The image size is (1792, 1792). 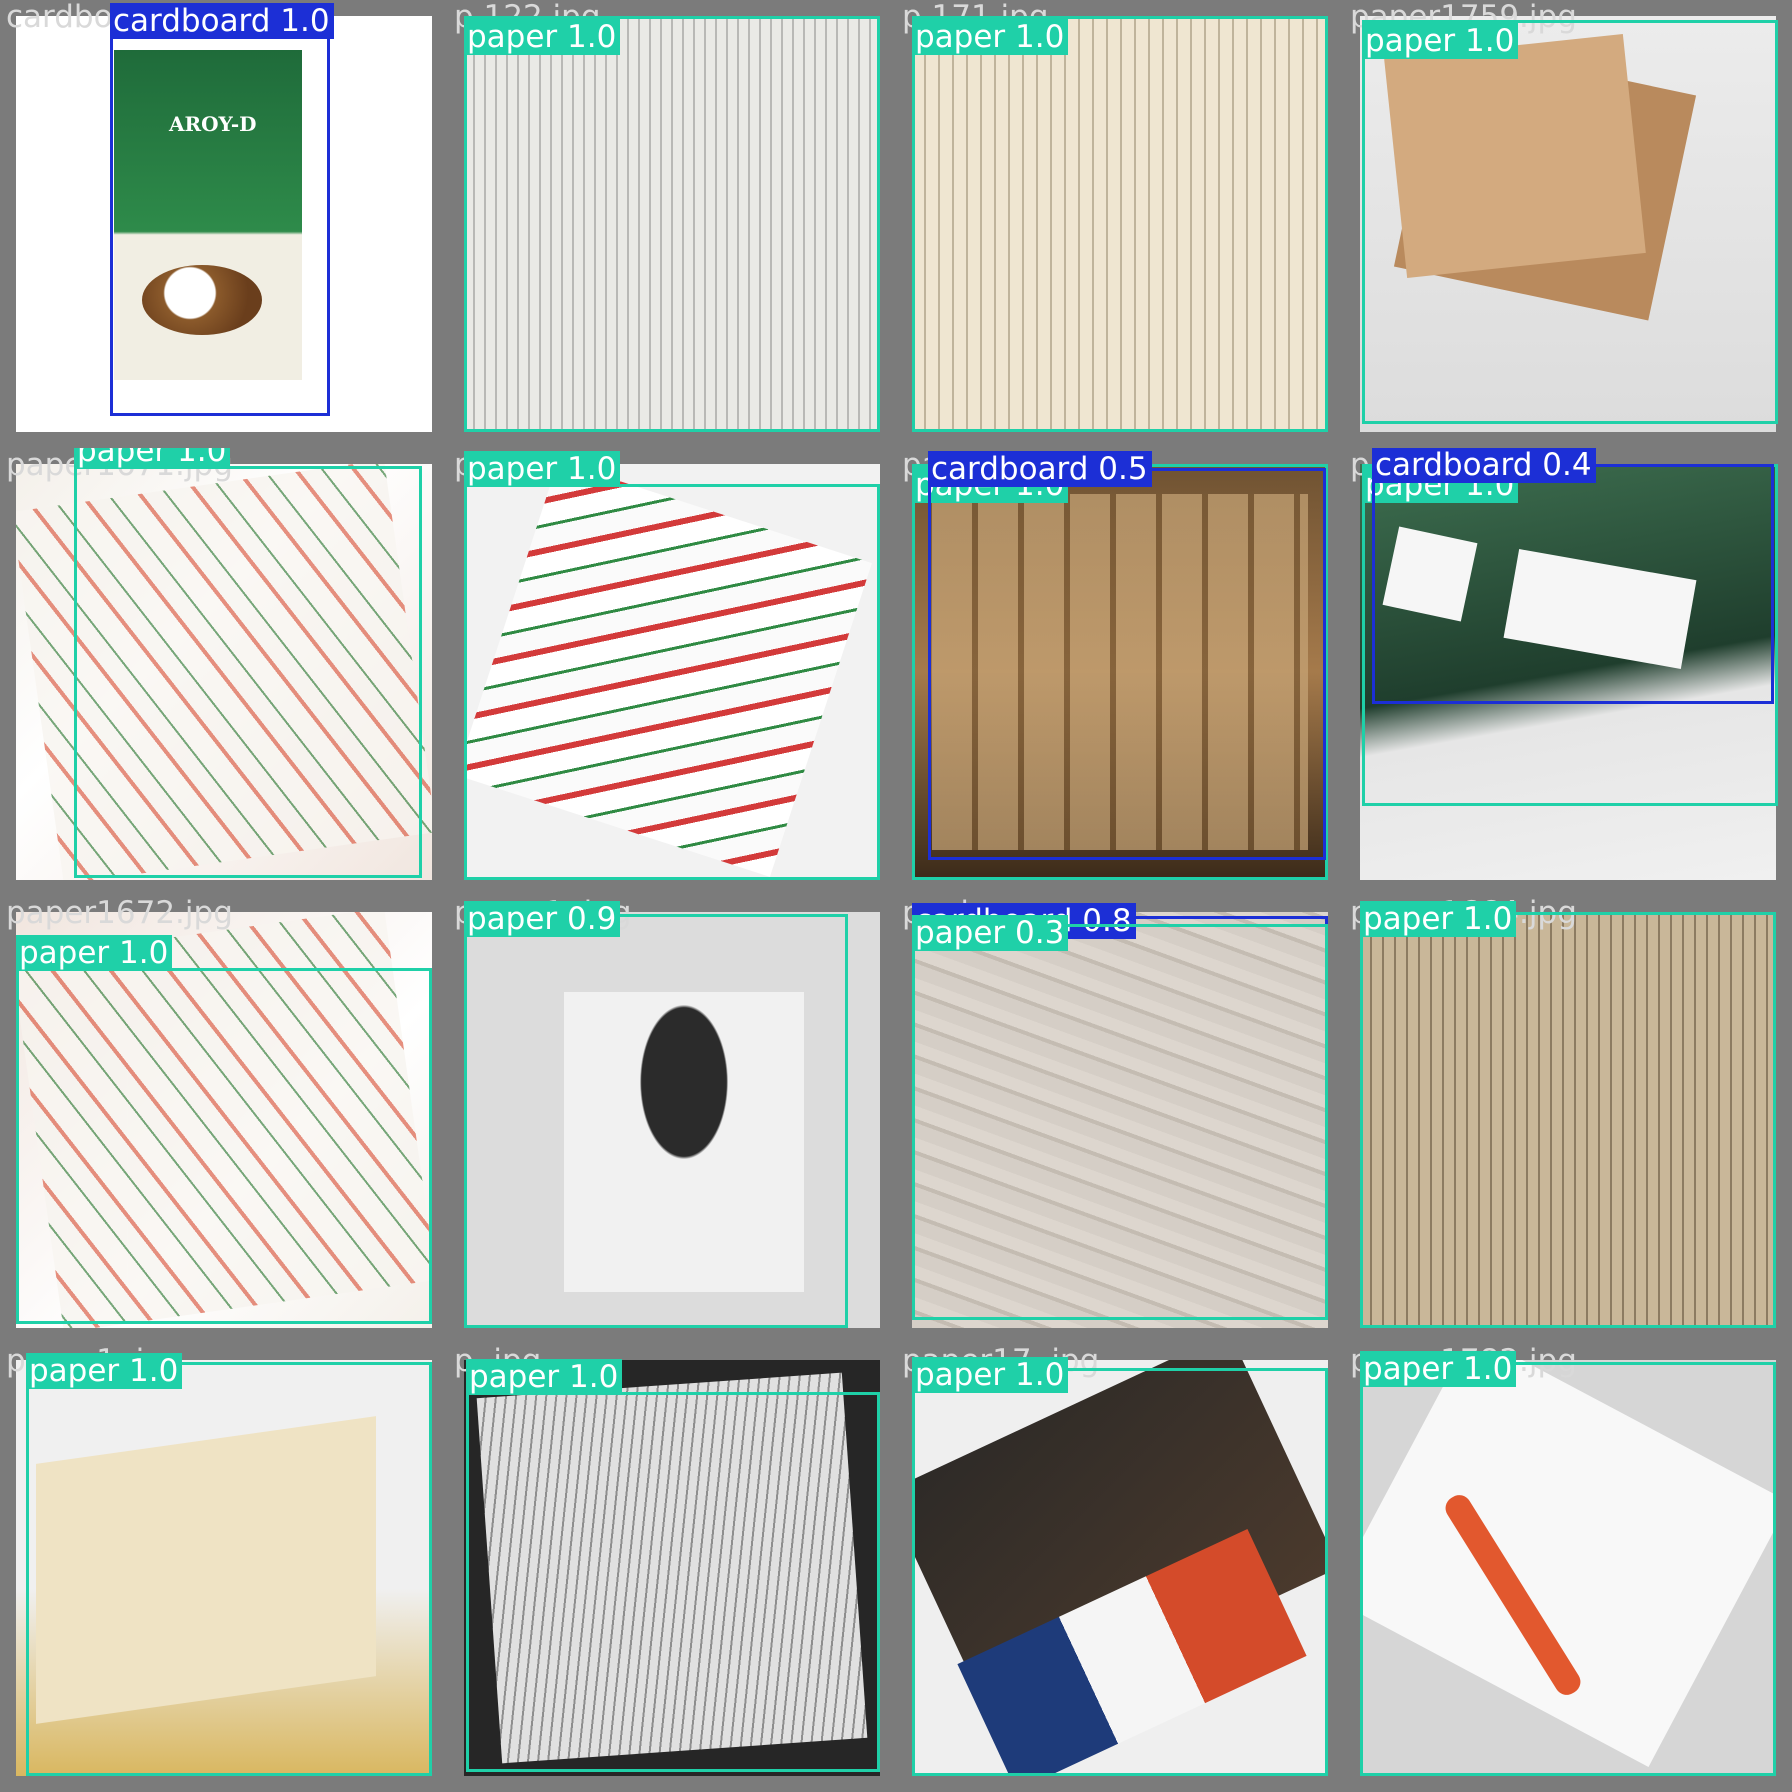 What do you see at coordinates (119, 913) in the screenshot?
I see `filename-label: paper1672.jpg` at bounding box center [119, 913].